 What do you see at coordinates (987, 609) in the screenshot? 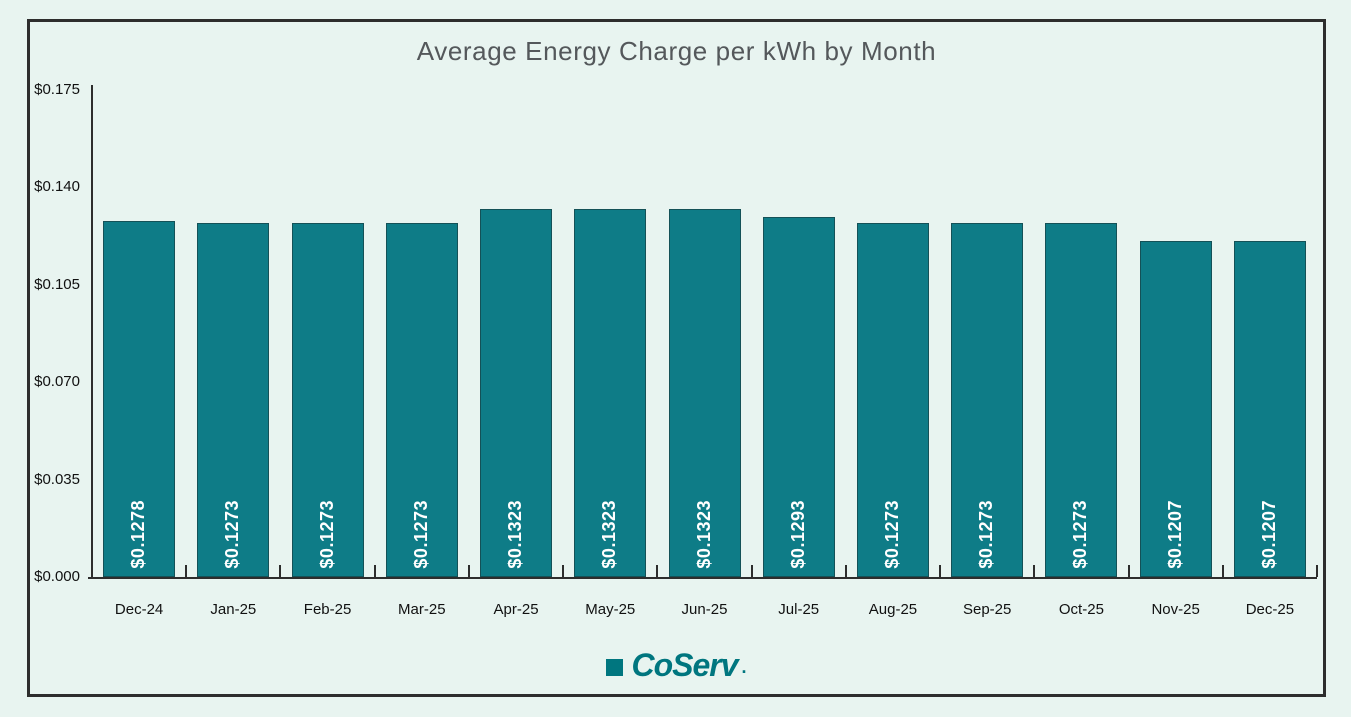
I see `x-tick-label: Sep-25` at bounding box center [987, 609].